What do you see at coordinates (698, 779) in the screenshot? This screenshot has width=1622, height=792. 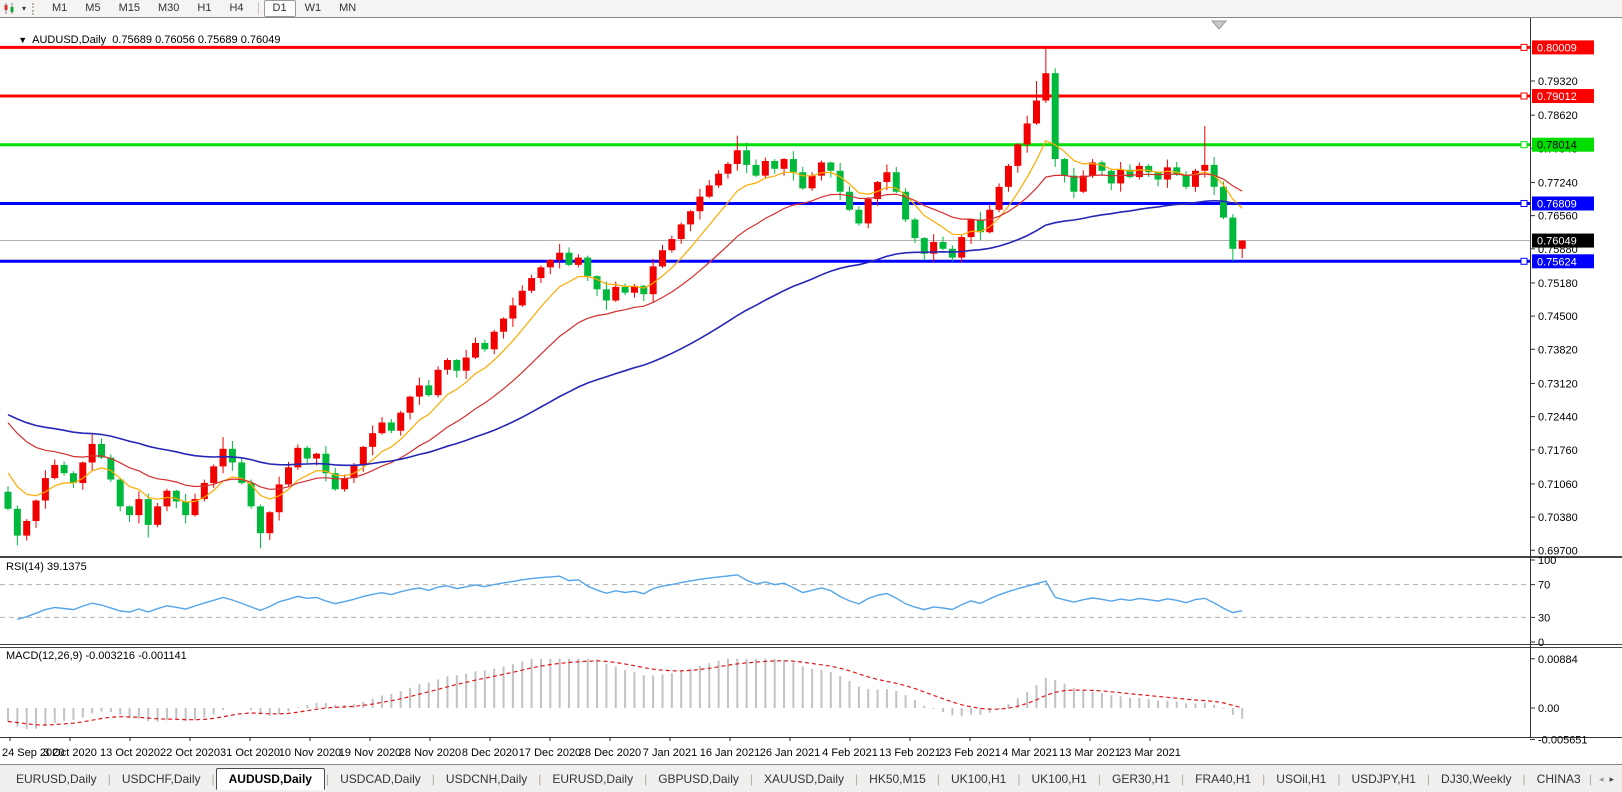 I see `chart-tab-GBPUSD-Daily: GBPUSD,Daily` at bounding box center [698, 779].